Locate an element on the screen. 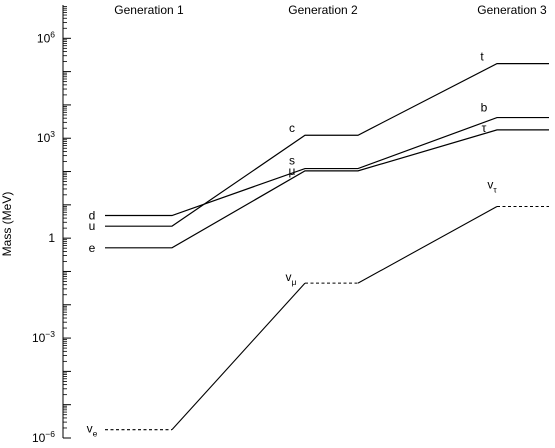 Image resolution: width=555 pixels, height=448 pixels. particle-label: μ is located at coordinates (292, 171).